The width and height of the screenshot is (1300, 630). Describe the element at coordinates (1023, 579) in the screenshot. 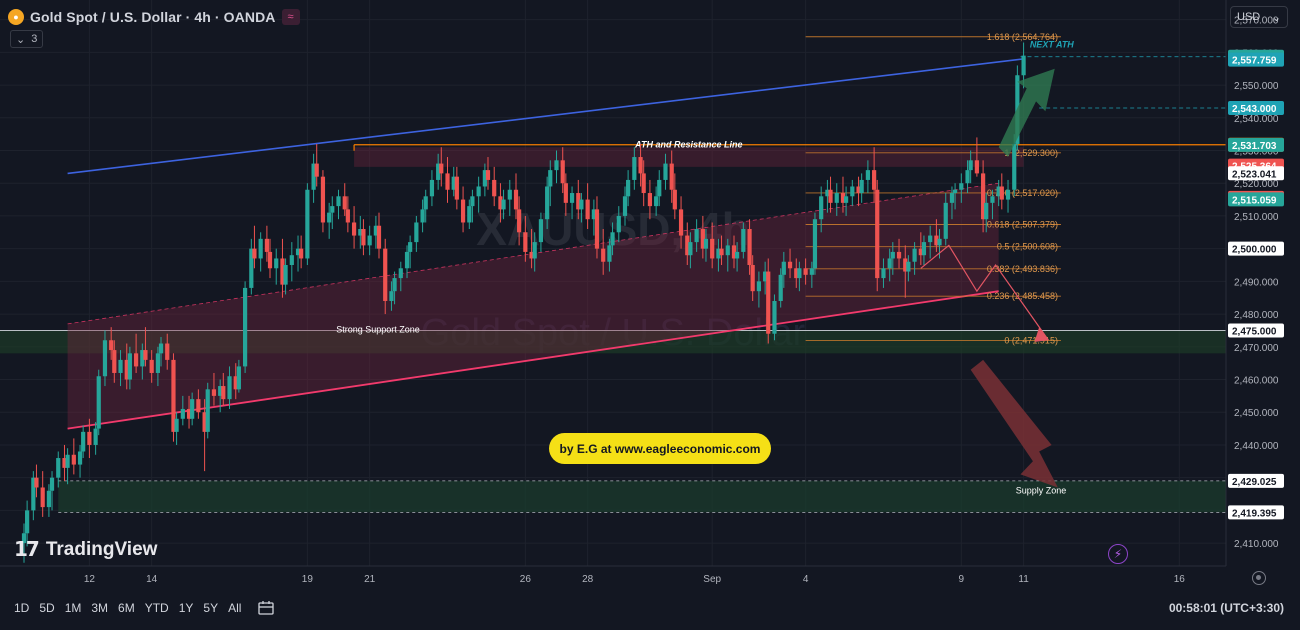

I see `x-tick-label: 11` at that location.